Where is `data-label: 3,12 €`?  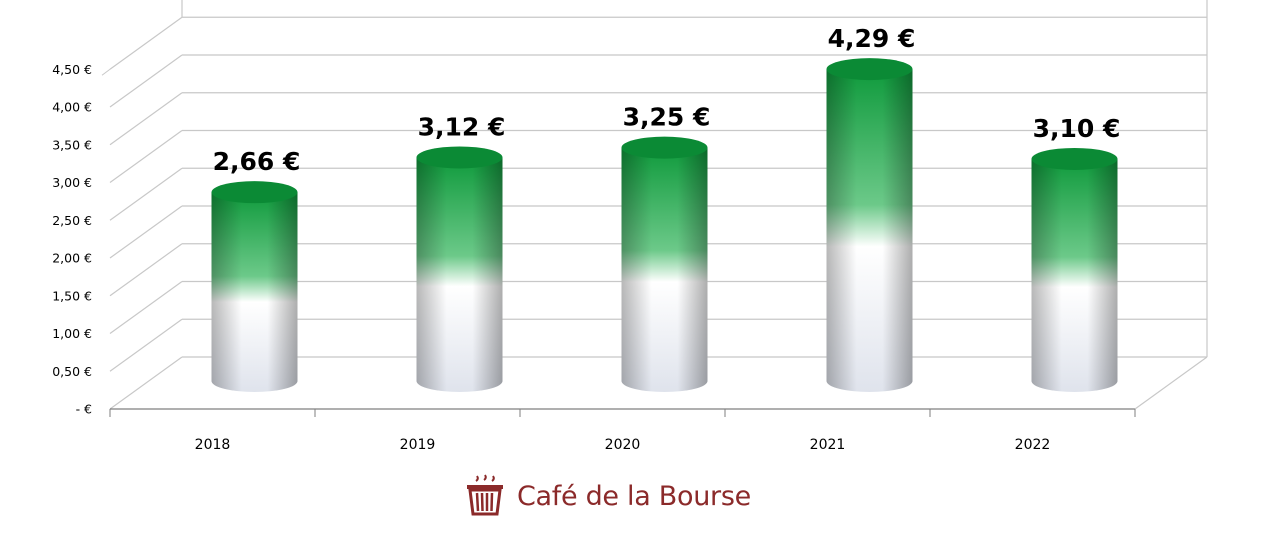 data-label: 3,12 € is located at coordinates (462, 126).